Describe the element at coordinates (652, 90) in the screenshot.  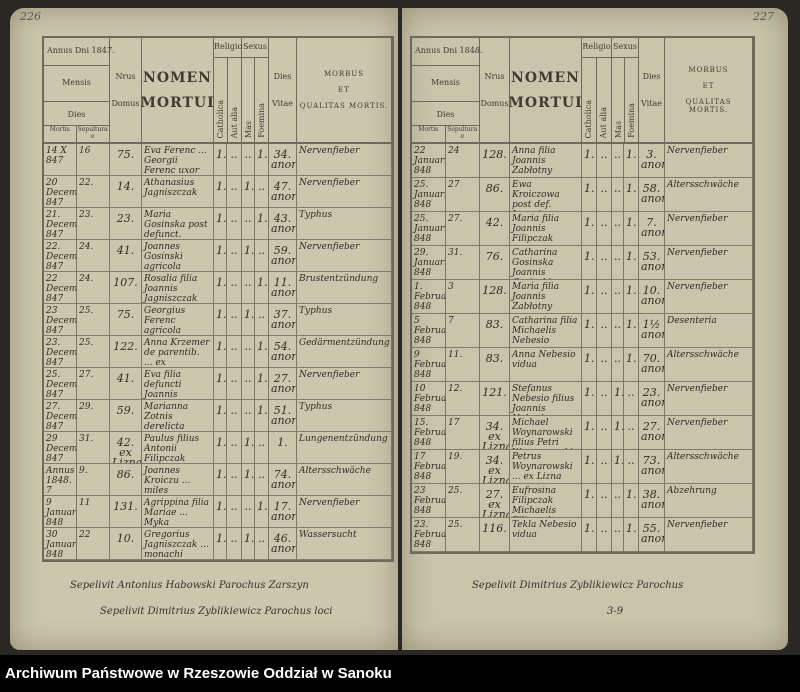
I see `age-header: Dies Vitae` at that location.